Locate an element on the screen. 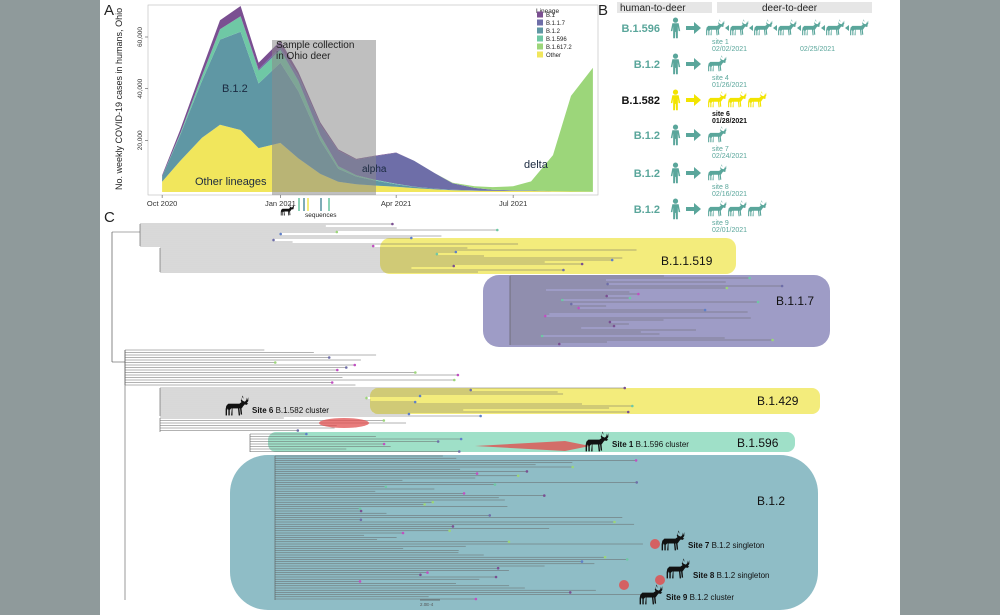 The width and height of the screenshot is (1000, 615). lineage-label: B.1.596 is located at coordinates (640, 29).